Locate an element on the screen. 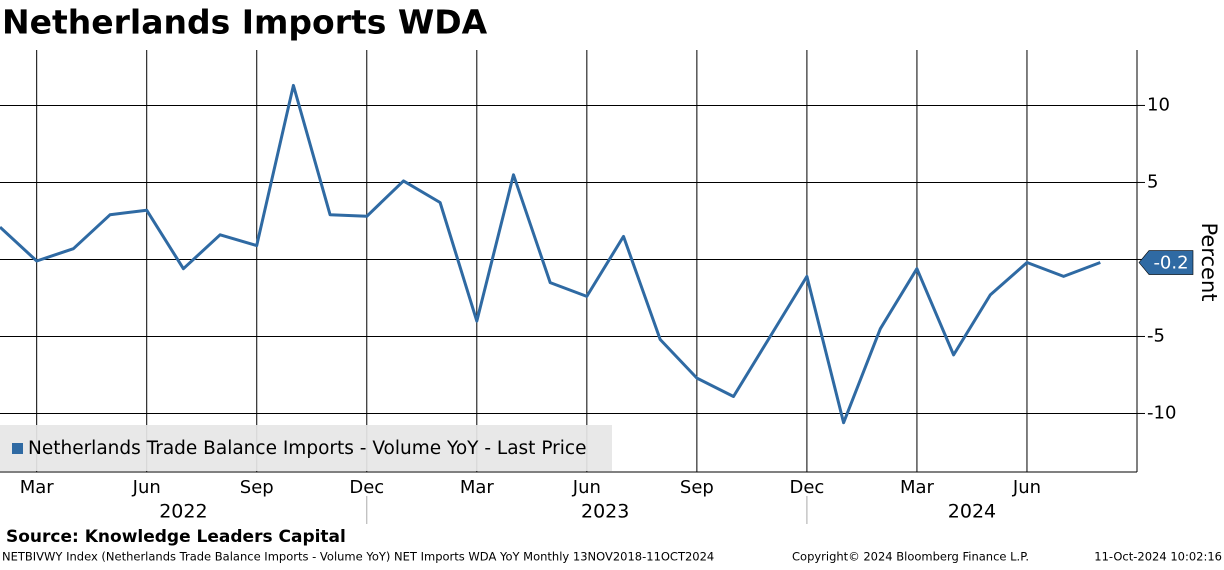 This screenshot has height=570, width=1224. y-tick-label: 5 is located at coordinates (1152, 181).